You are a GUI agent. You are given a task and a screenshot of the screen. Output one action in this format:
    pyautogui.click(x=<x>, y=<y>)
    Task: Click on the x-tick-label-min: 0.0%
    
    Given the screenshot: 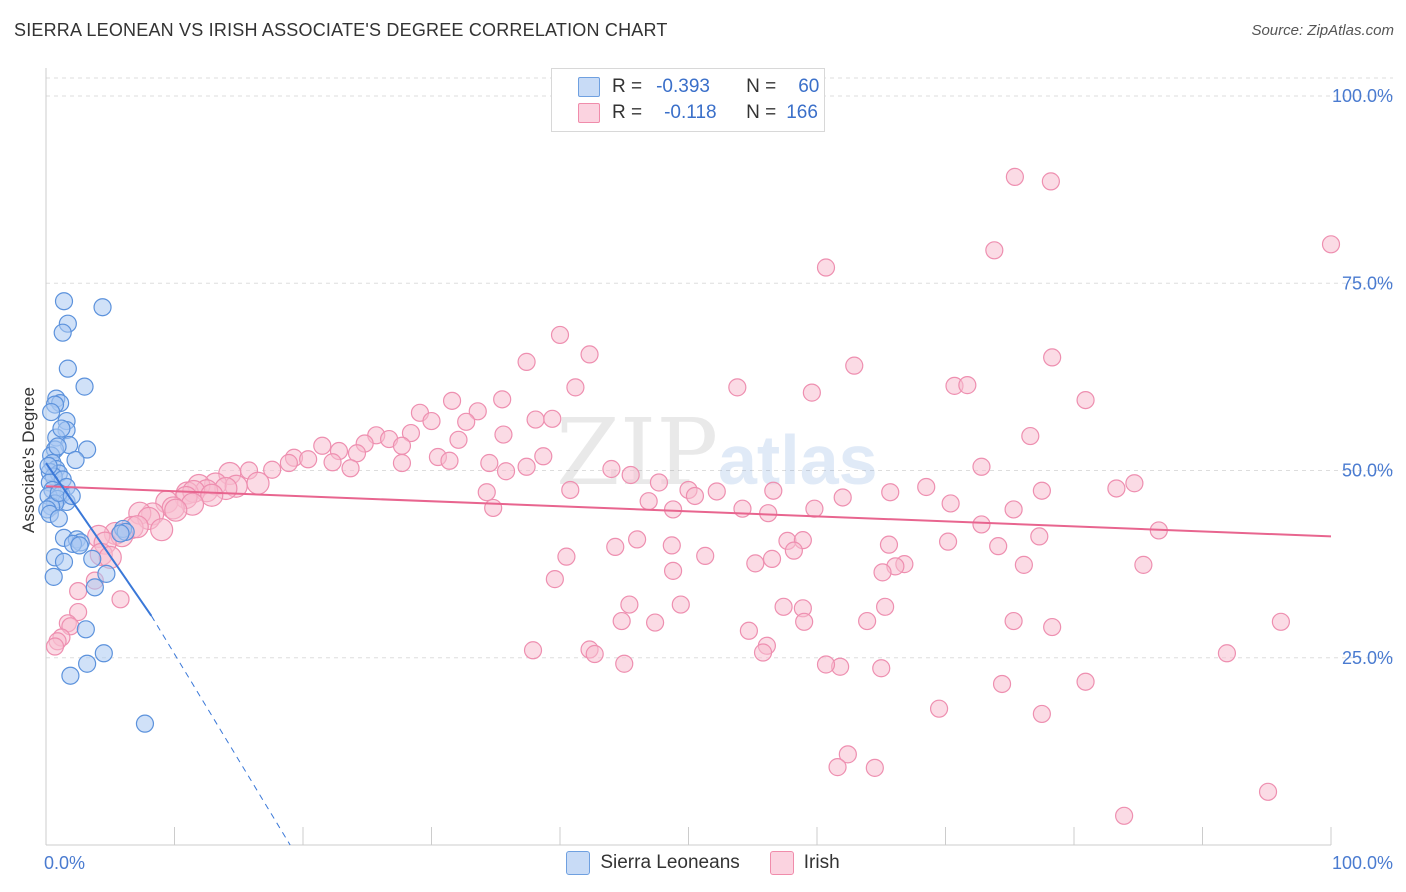 What is the action you would take?
    pyautogui.click(x=64, y=863)
    